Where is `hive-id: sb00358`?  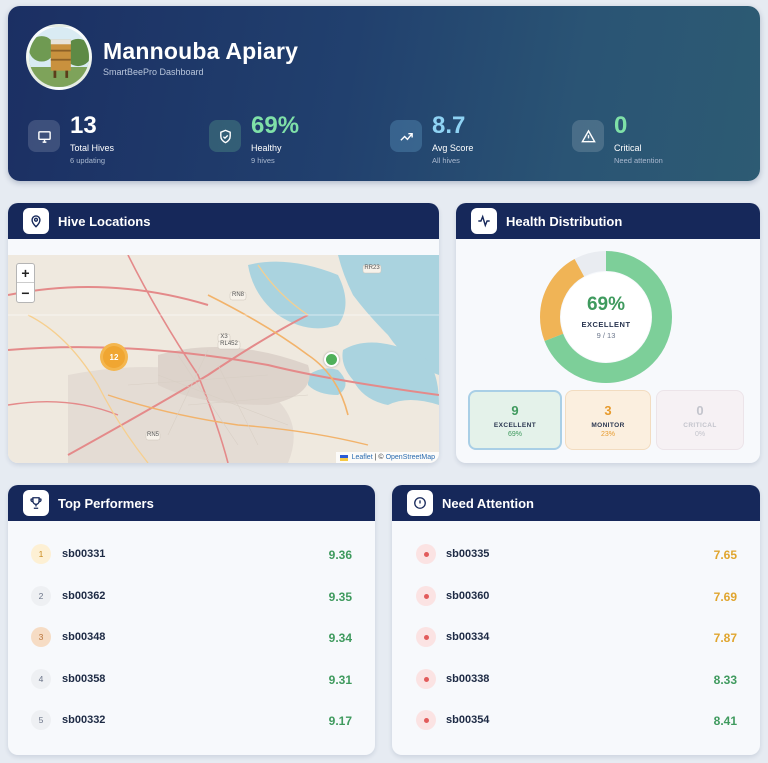
hive-id: sb00358 is located at coordinates (84, 679).